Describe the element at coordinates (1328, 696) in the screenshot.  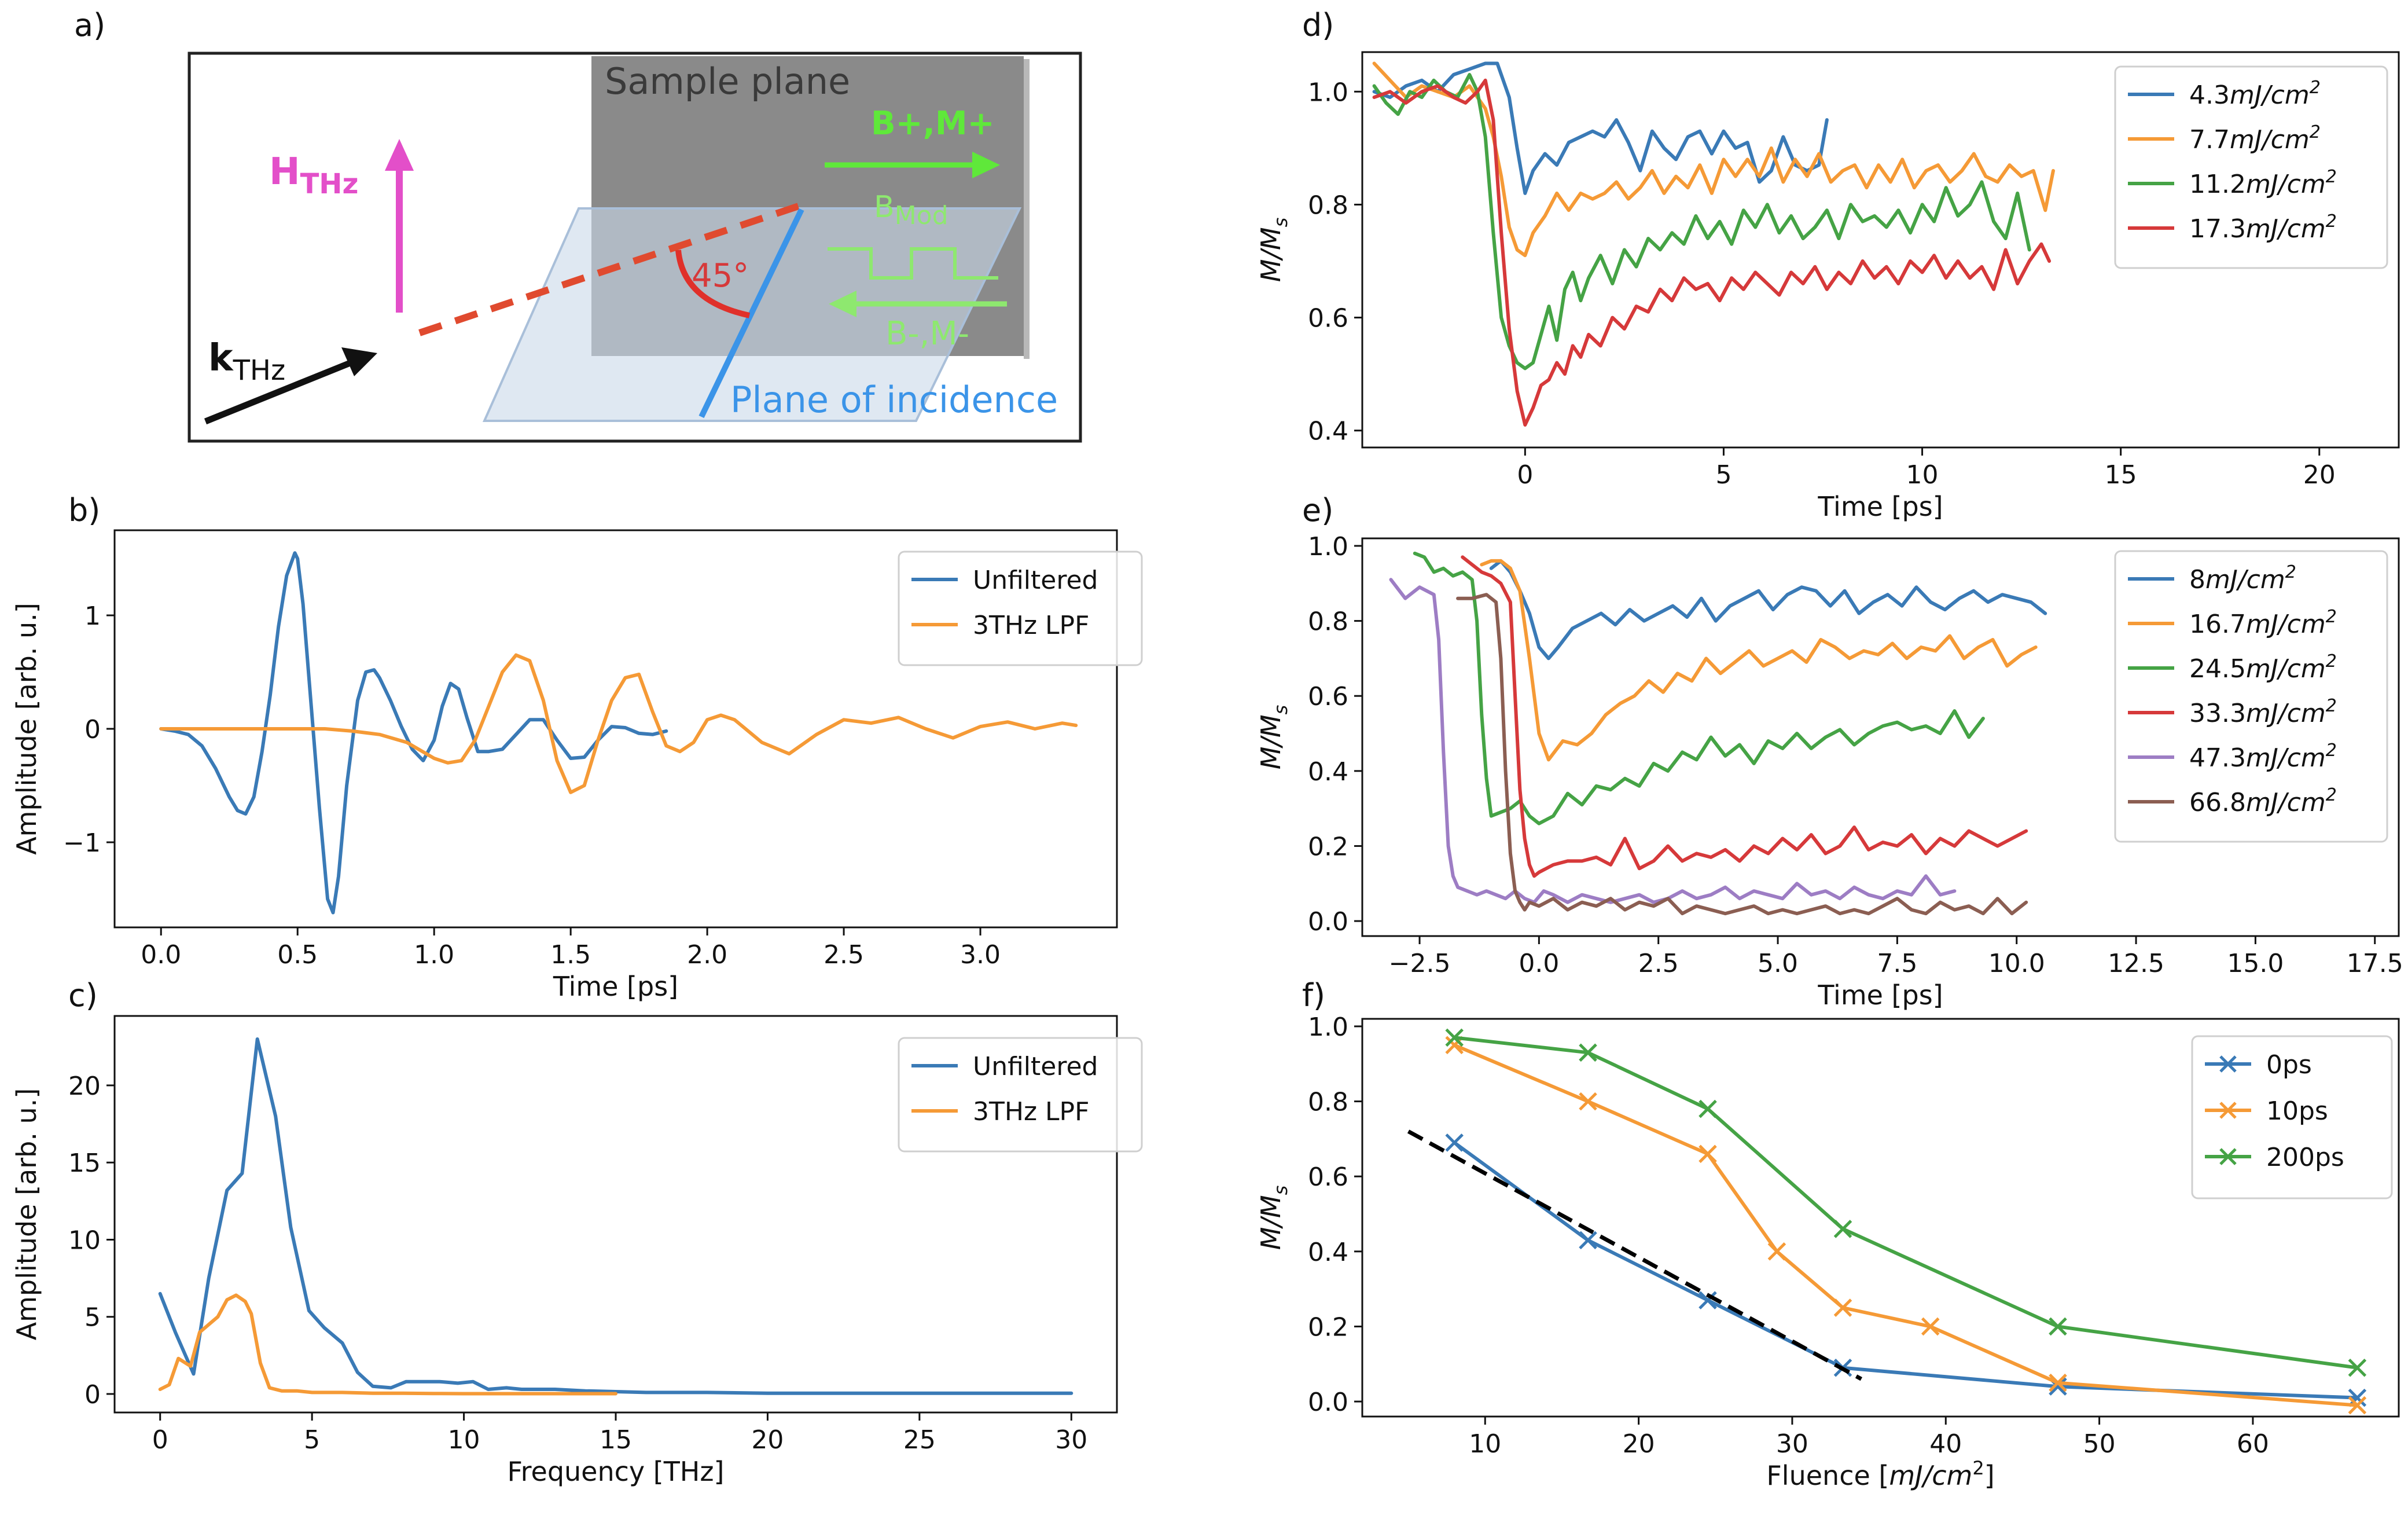
I see `y-tick-label-e-3: 0.6` at that location.